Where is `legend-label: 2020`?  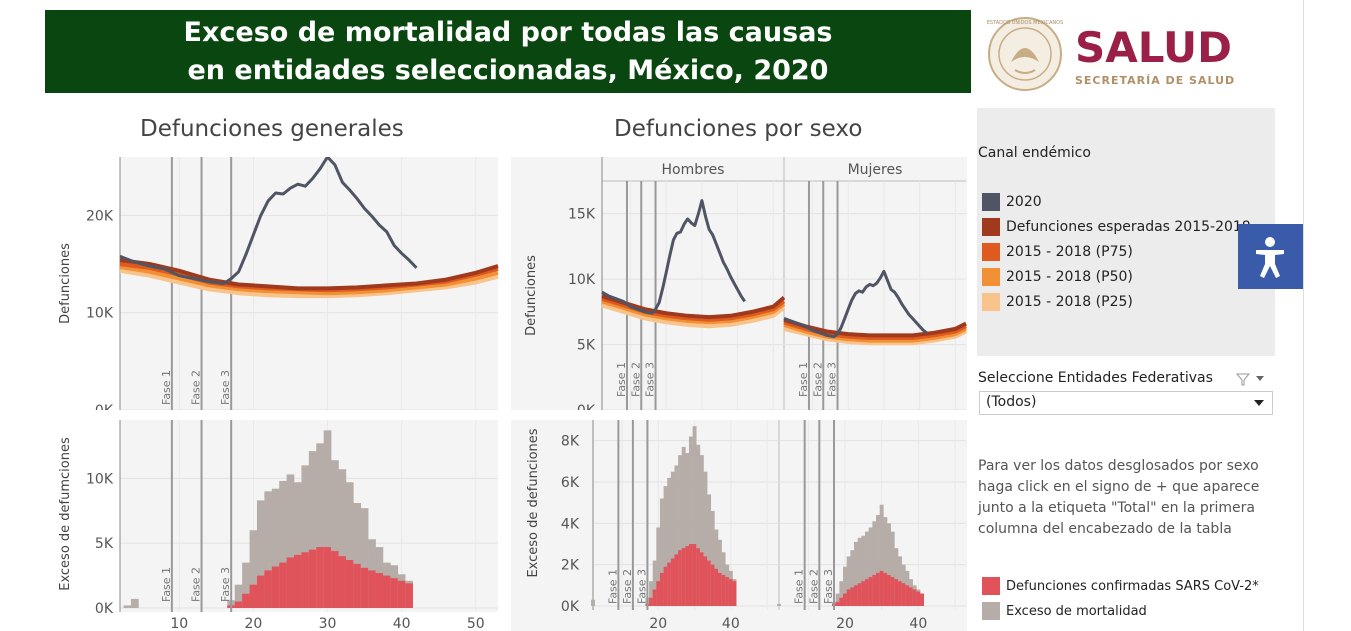 legend-label: 2020 is located at coordinates (1024, 202).